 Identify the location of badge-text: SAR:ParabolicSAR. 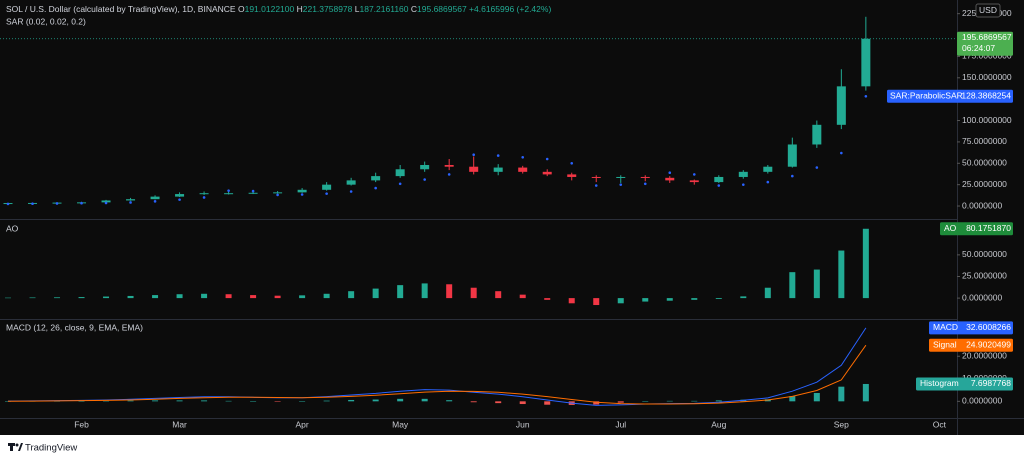
(926, 96).